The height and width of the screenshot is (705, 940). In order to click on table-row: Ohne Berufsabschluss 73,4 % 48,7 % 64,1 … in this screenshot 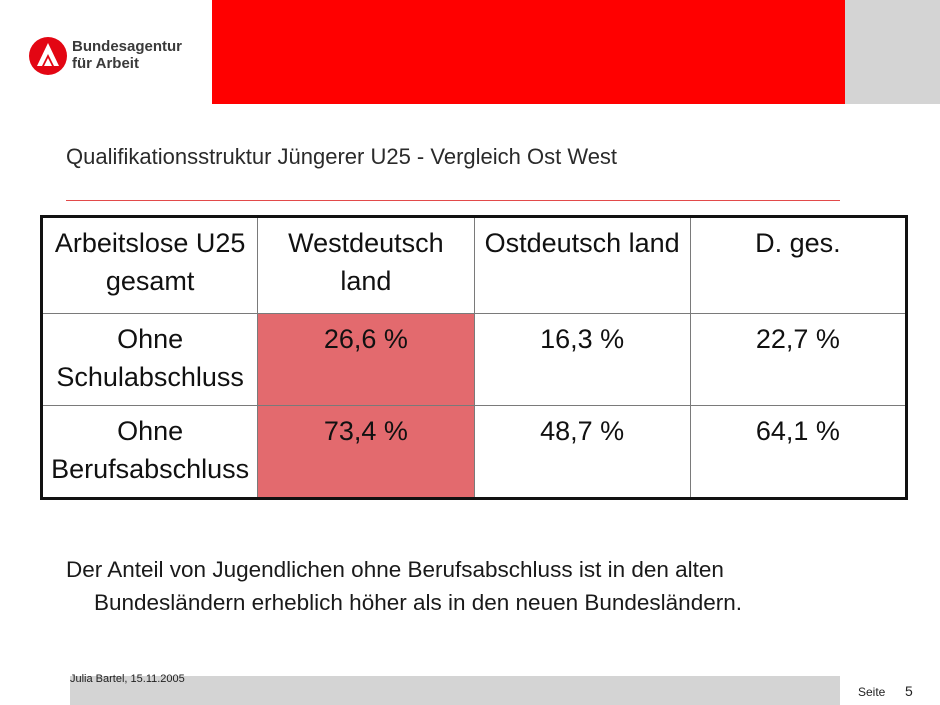, I will do `click(474, 452)`.